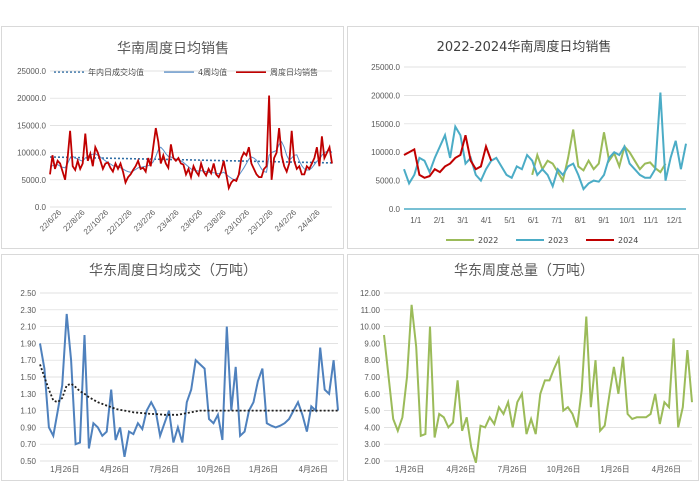  I want to click on y-tick-label: 2.30, so click(28, 310).